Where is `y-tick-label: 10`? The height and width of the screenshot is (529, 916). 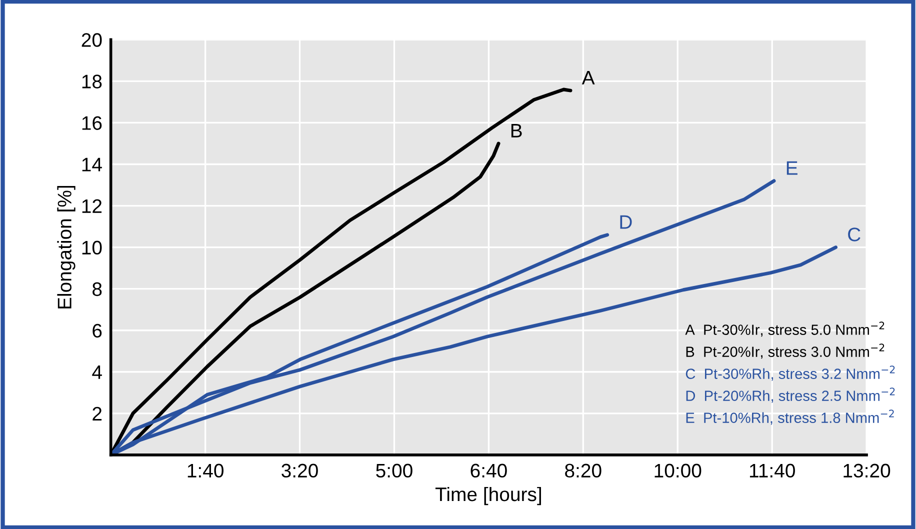 y-tick-label: 10 is located at coordinates (92, 247).